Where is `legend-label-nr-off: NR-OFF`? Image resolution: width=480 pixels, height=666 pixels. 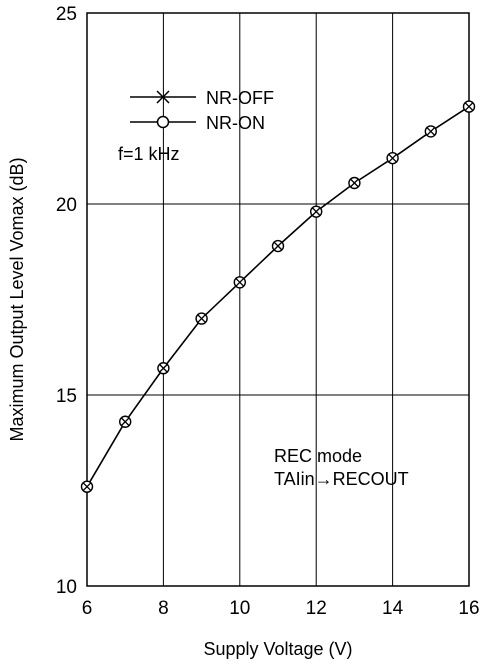
legend-label-nr-off: NR-OFF is located at coordinates (240, 98).